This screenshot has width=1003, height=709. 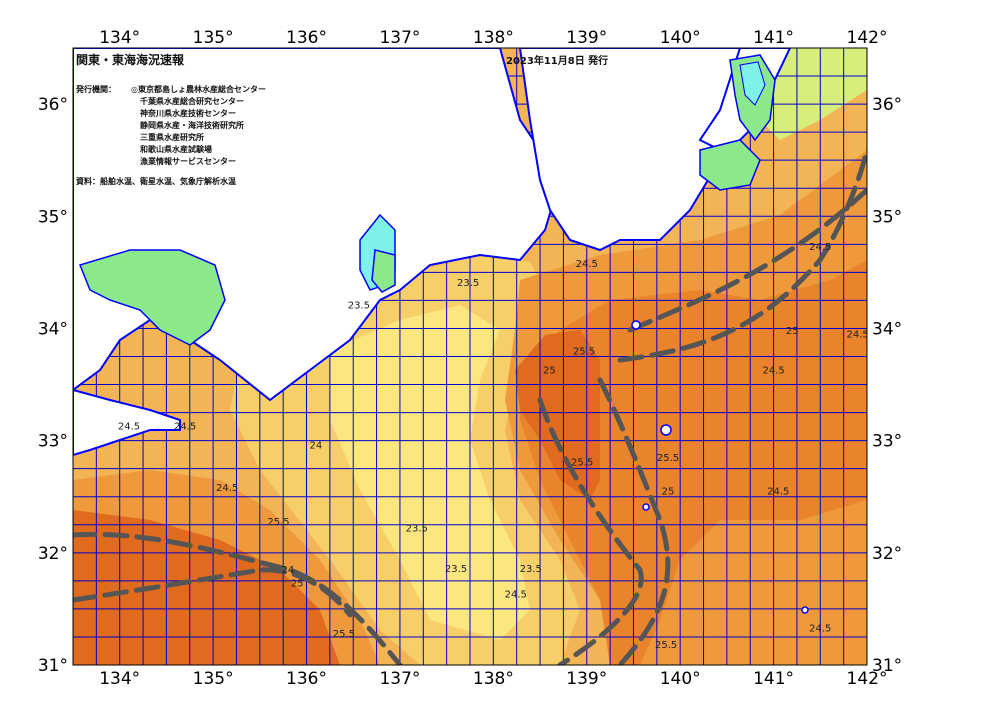 What do you see at coordinates (399, 38) in the screenshot?
I see `longitude-tick-top: 137°` at bounding box center [399, 38].